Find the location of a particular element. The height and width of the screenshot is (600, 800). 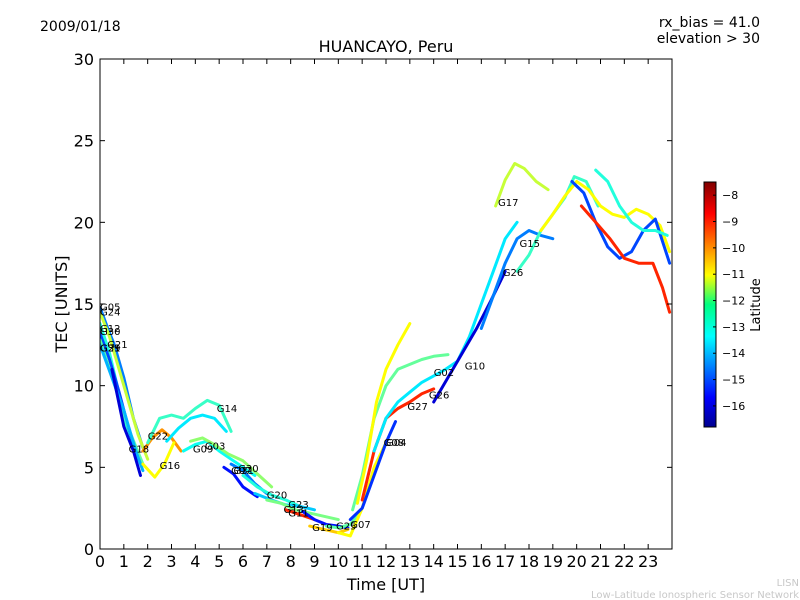

satellite-label: G31 is located at coordinates (110, 348).